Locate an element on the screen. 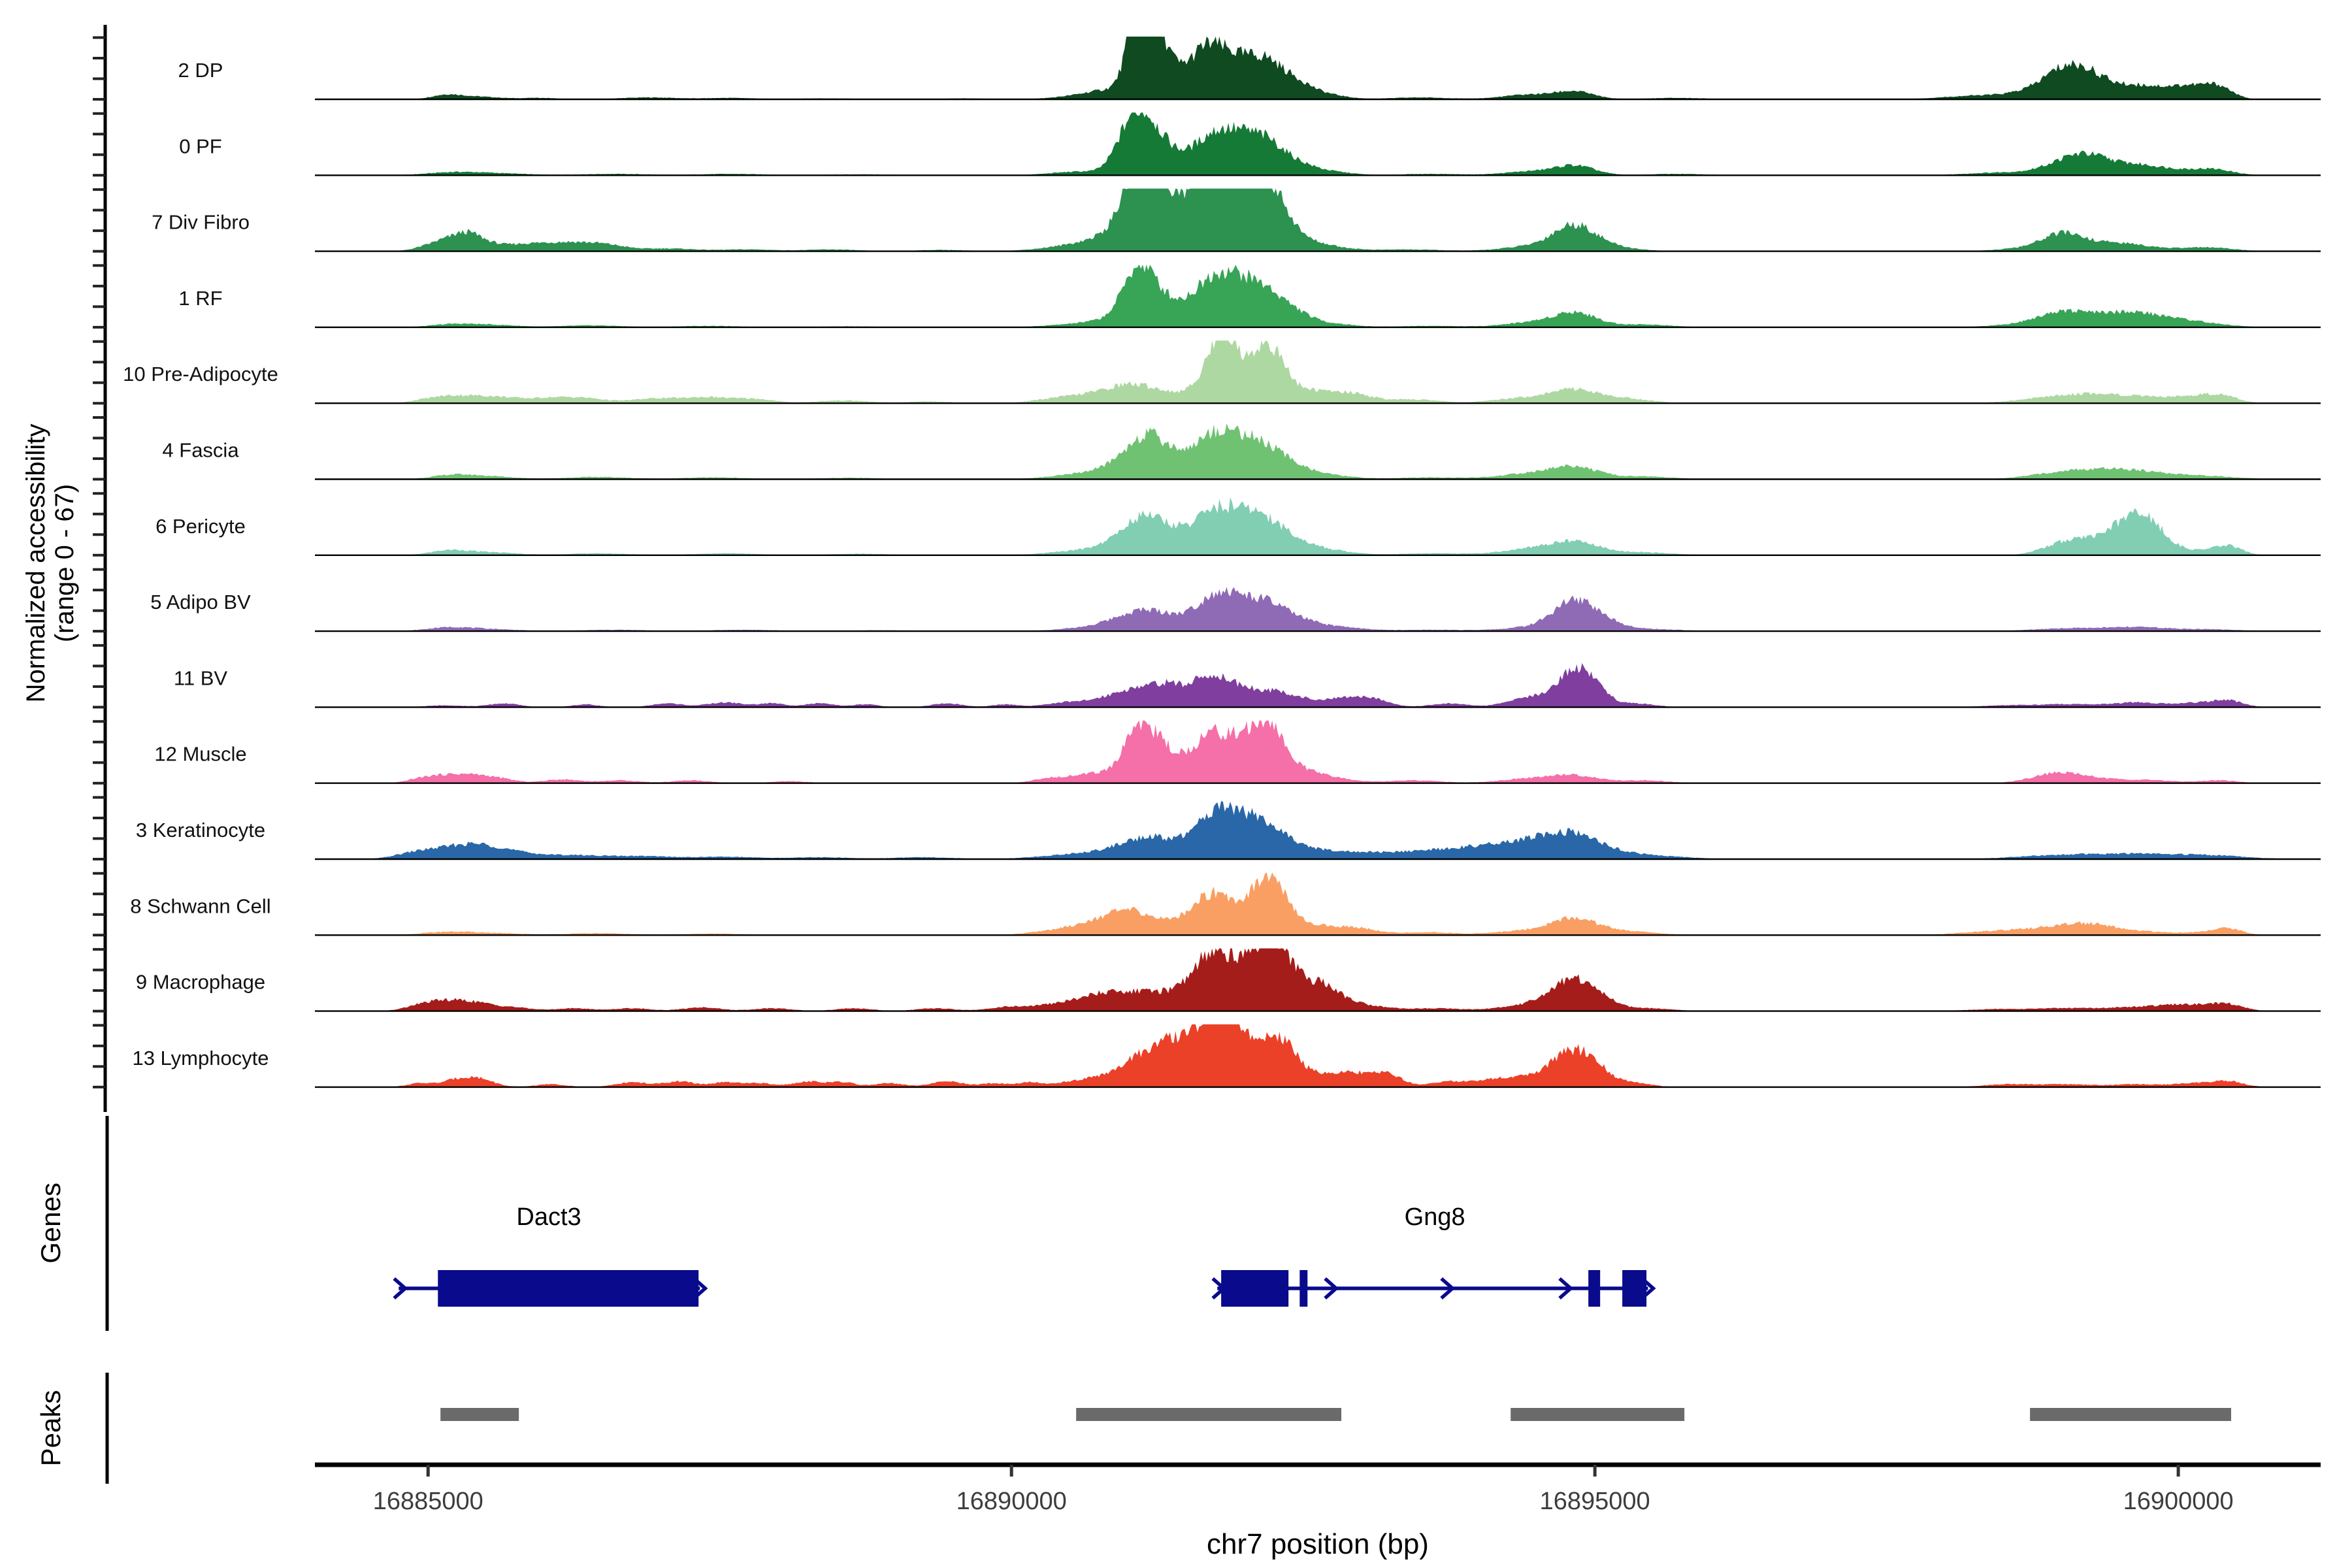  x-axis-tick-label: 16900000 is located at coordinates (2178, 1501).